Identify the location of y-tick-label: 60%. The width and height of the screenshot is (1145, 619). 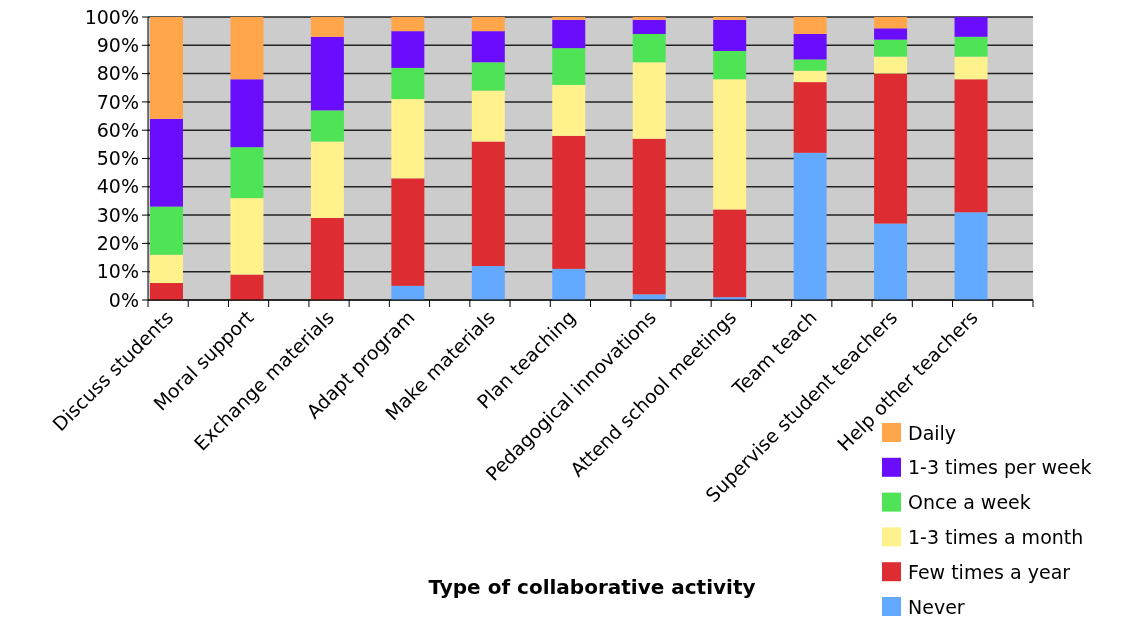
(117, 129).